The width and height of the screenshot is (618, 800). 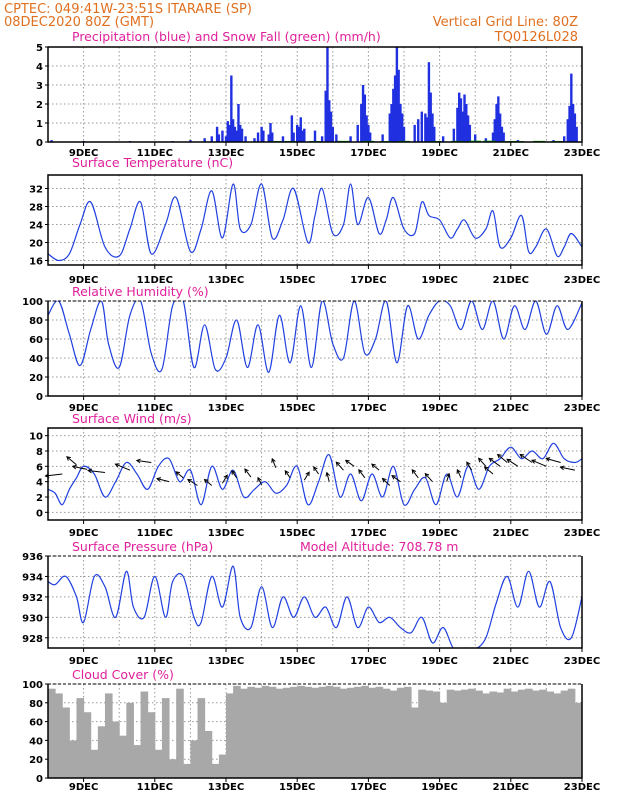 What do you see at coordinates (39, 67) in the screenshot?
I see `y-tick-label: 4` at bounding box center [39, 67].